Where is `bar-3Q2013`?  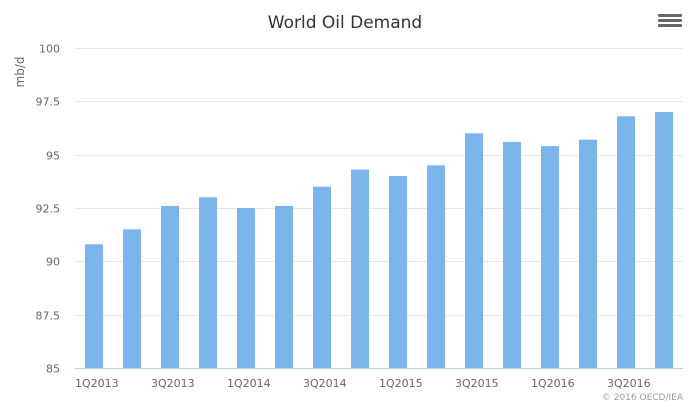 bar-3Q2013 is located at coordinates (170, 286).